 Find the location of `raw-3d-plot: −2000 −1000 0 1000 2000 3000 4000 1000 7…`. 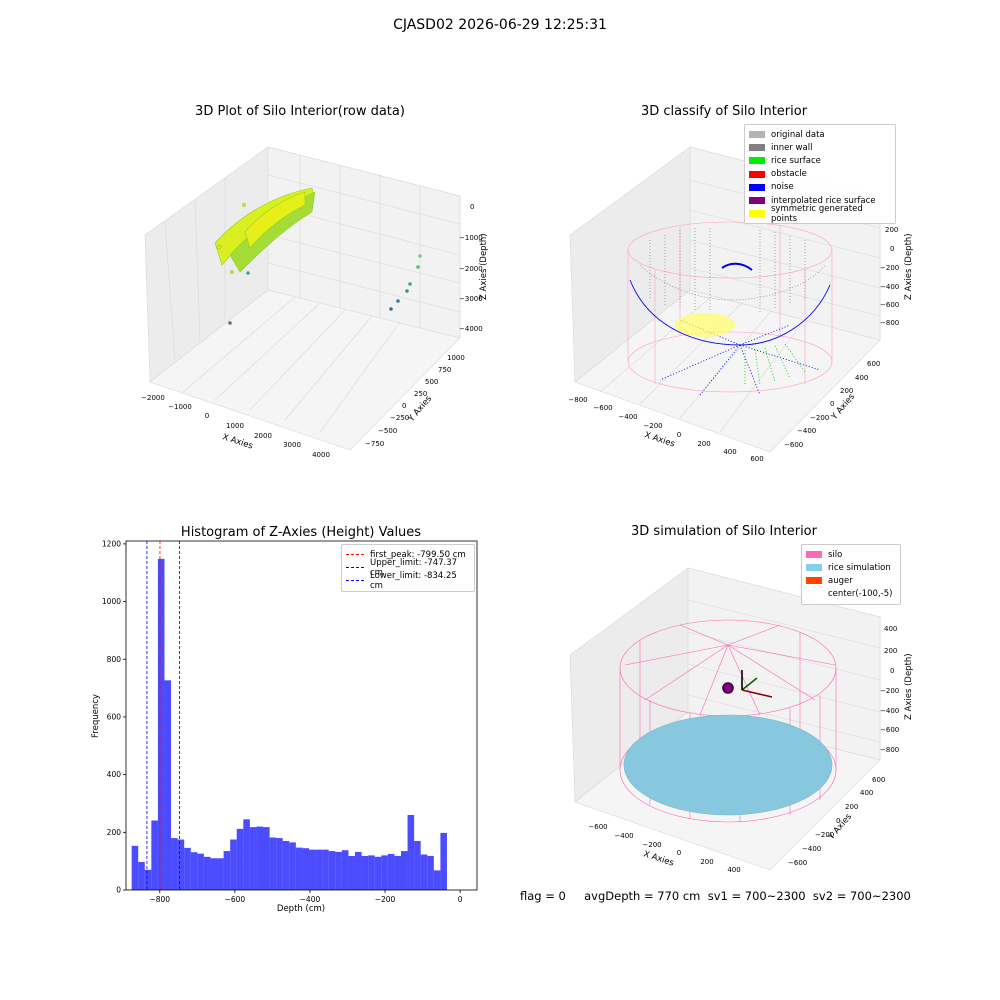

raw-3d-plot: −2000 −1000 0 1000 2000 3000 4000 1000 7… is located at coordinates (310, 300).